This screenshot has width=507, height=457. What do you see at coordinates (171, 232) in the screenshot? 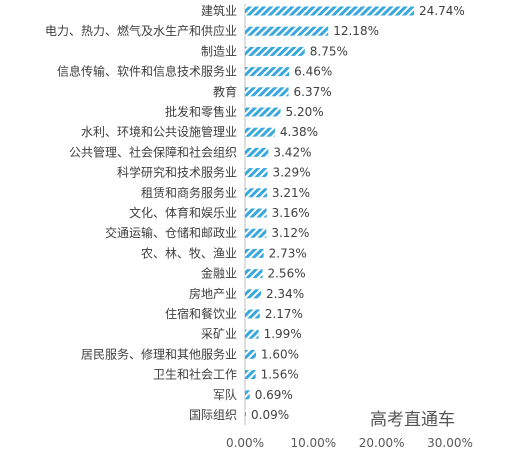
I see `category-label: 交通运输、仓储和邮政业` at bounding box center [171, 232].